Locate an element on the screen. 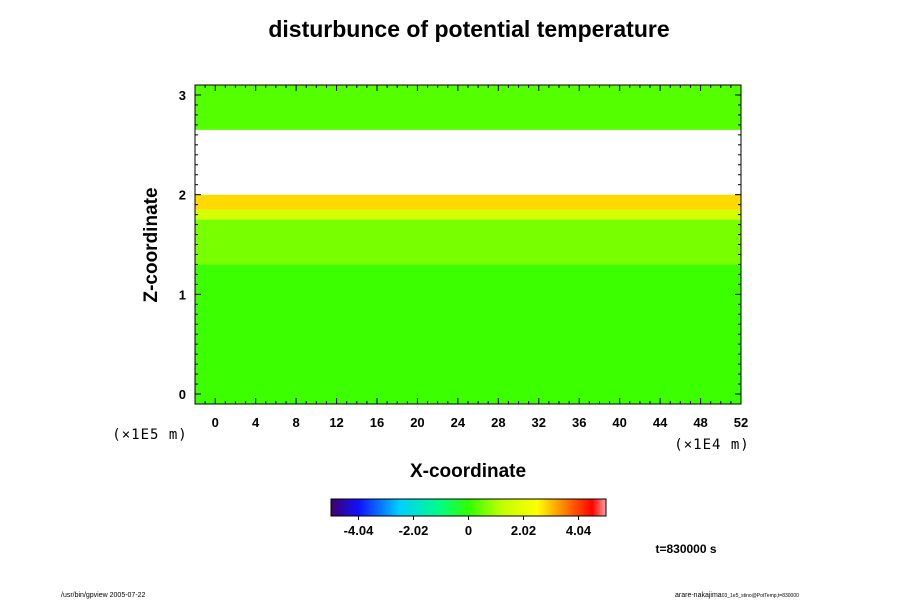  footer-right-main: arare-nakajima is located at coordinates (698, 595).